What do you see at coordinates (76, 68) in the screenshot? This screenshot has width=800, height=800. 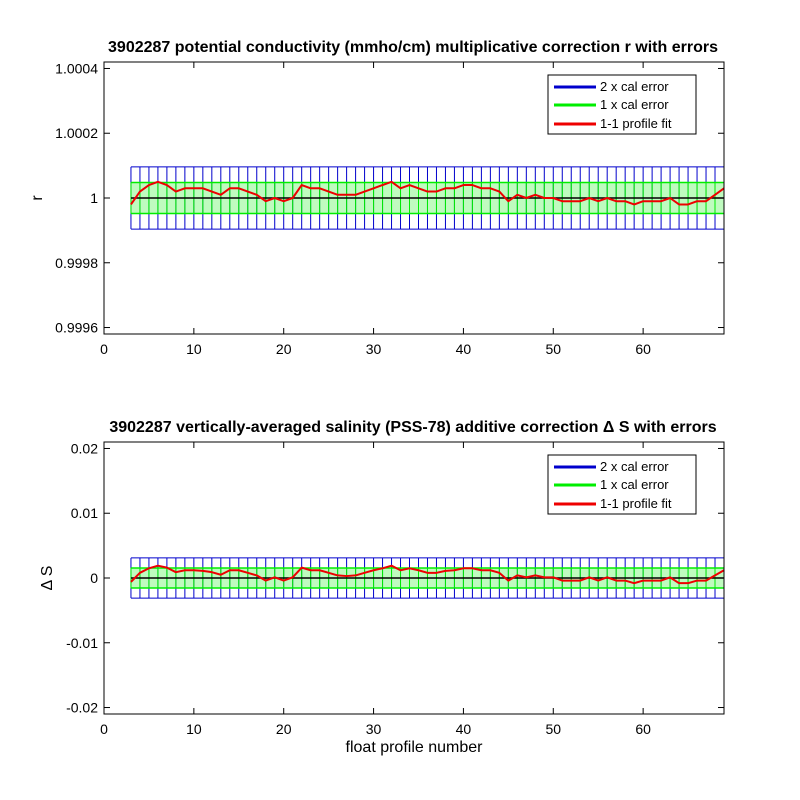 I see `y-tick-label: 1.0004` at bounding box center [76, 68].